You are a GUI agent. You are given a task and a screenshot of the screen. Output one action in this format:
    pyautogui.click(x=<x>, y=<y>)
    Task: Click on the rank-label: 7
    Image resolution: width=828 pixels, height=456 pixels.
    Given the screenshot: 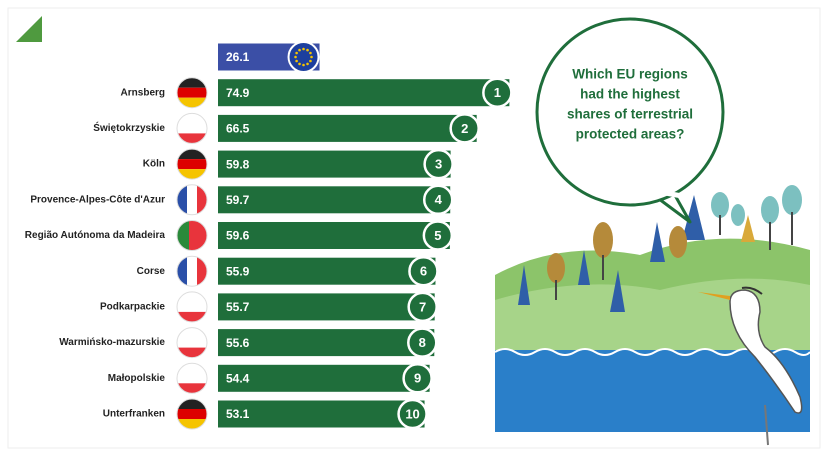 What is the action you would take?
    pyautogui.click(x=422, y=306)
    